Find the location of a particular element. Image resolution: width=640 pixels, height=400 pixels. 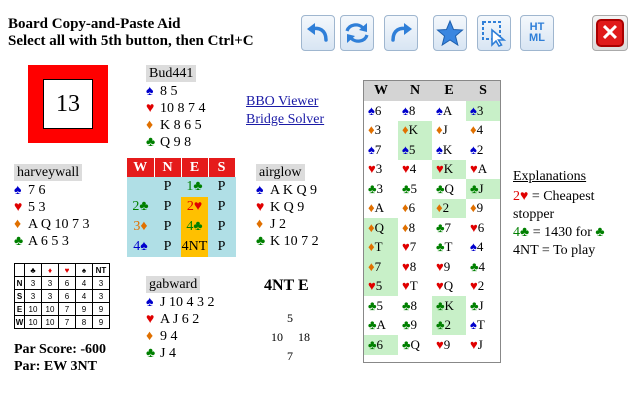

played-card: ♥ Q is located at coordinates (449, 287).